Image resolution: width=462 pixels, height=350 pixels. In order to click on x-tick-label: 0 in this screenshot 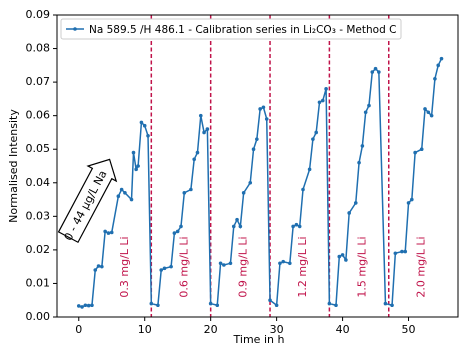, I will do `click(78, 329)`.